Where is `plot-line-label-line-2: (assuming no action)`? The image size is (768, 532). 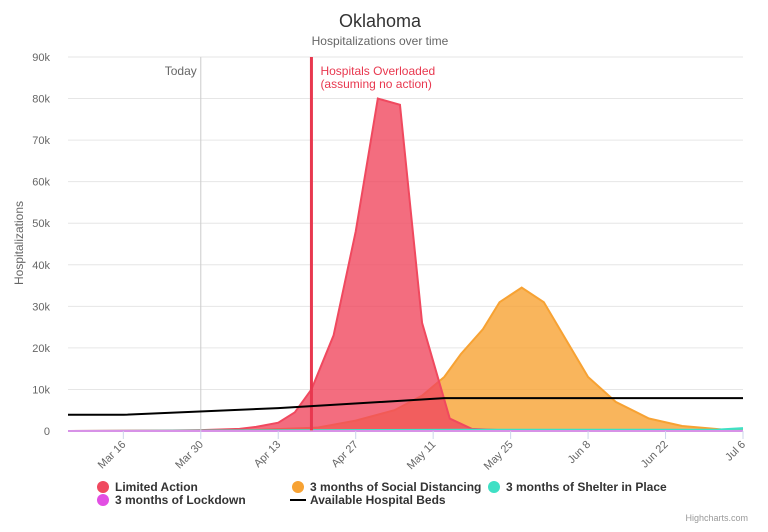 plot-line-label-line-2: (assuming no action) is located at coordinates (375, 84).